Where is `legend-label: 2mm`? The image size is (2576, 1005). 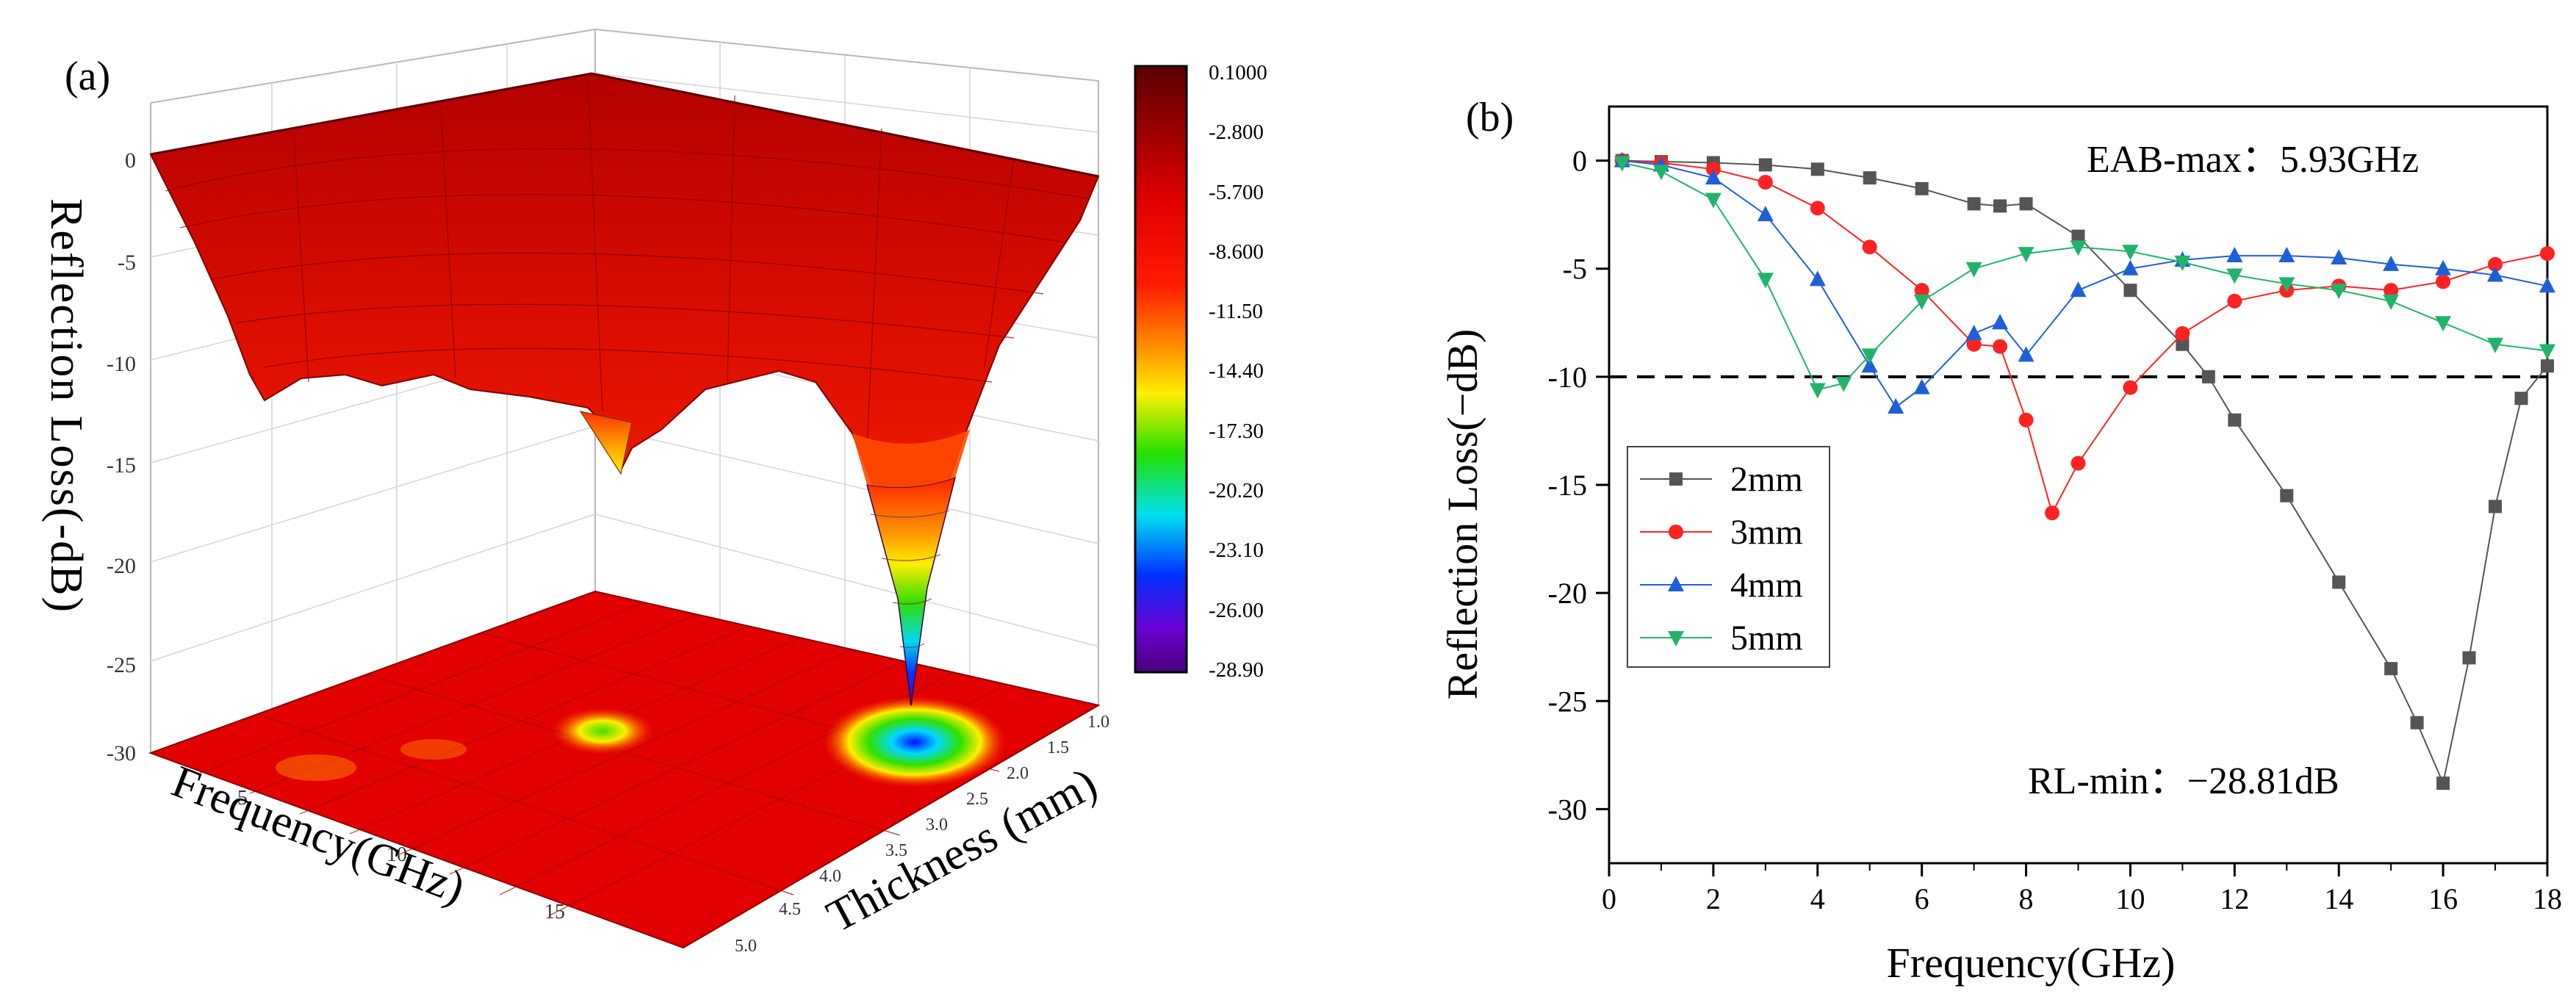 legend-label: 2mm is located at coordinates (1766, 480).